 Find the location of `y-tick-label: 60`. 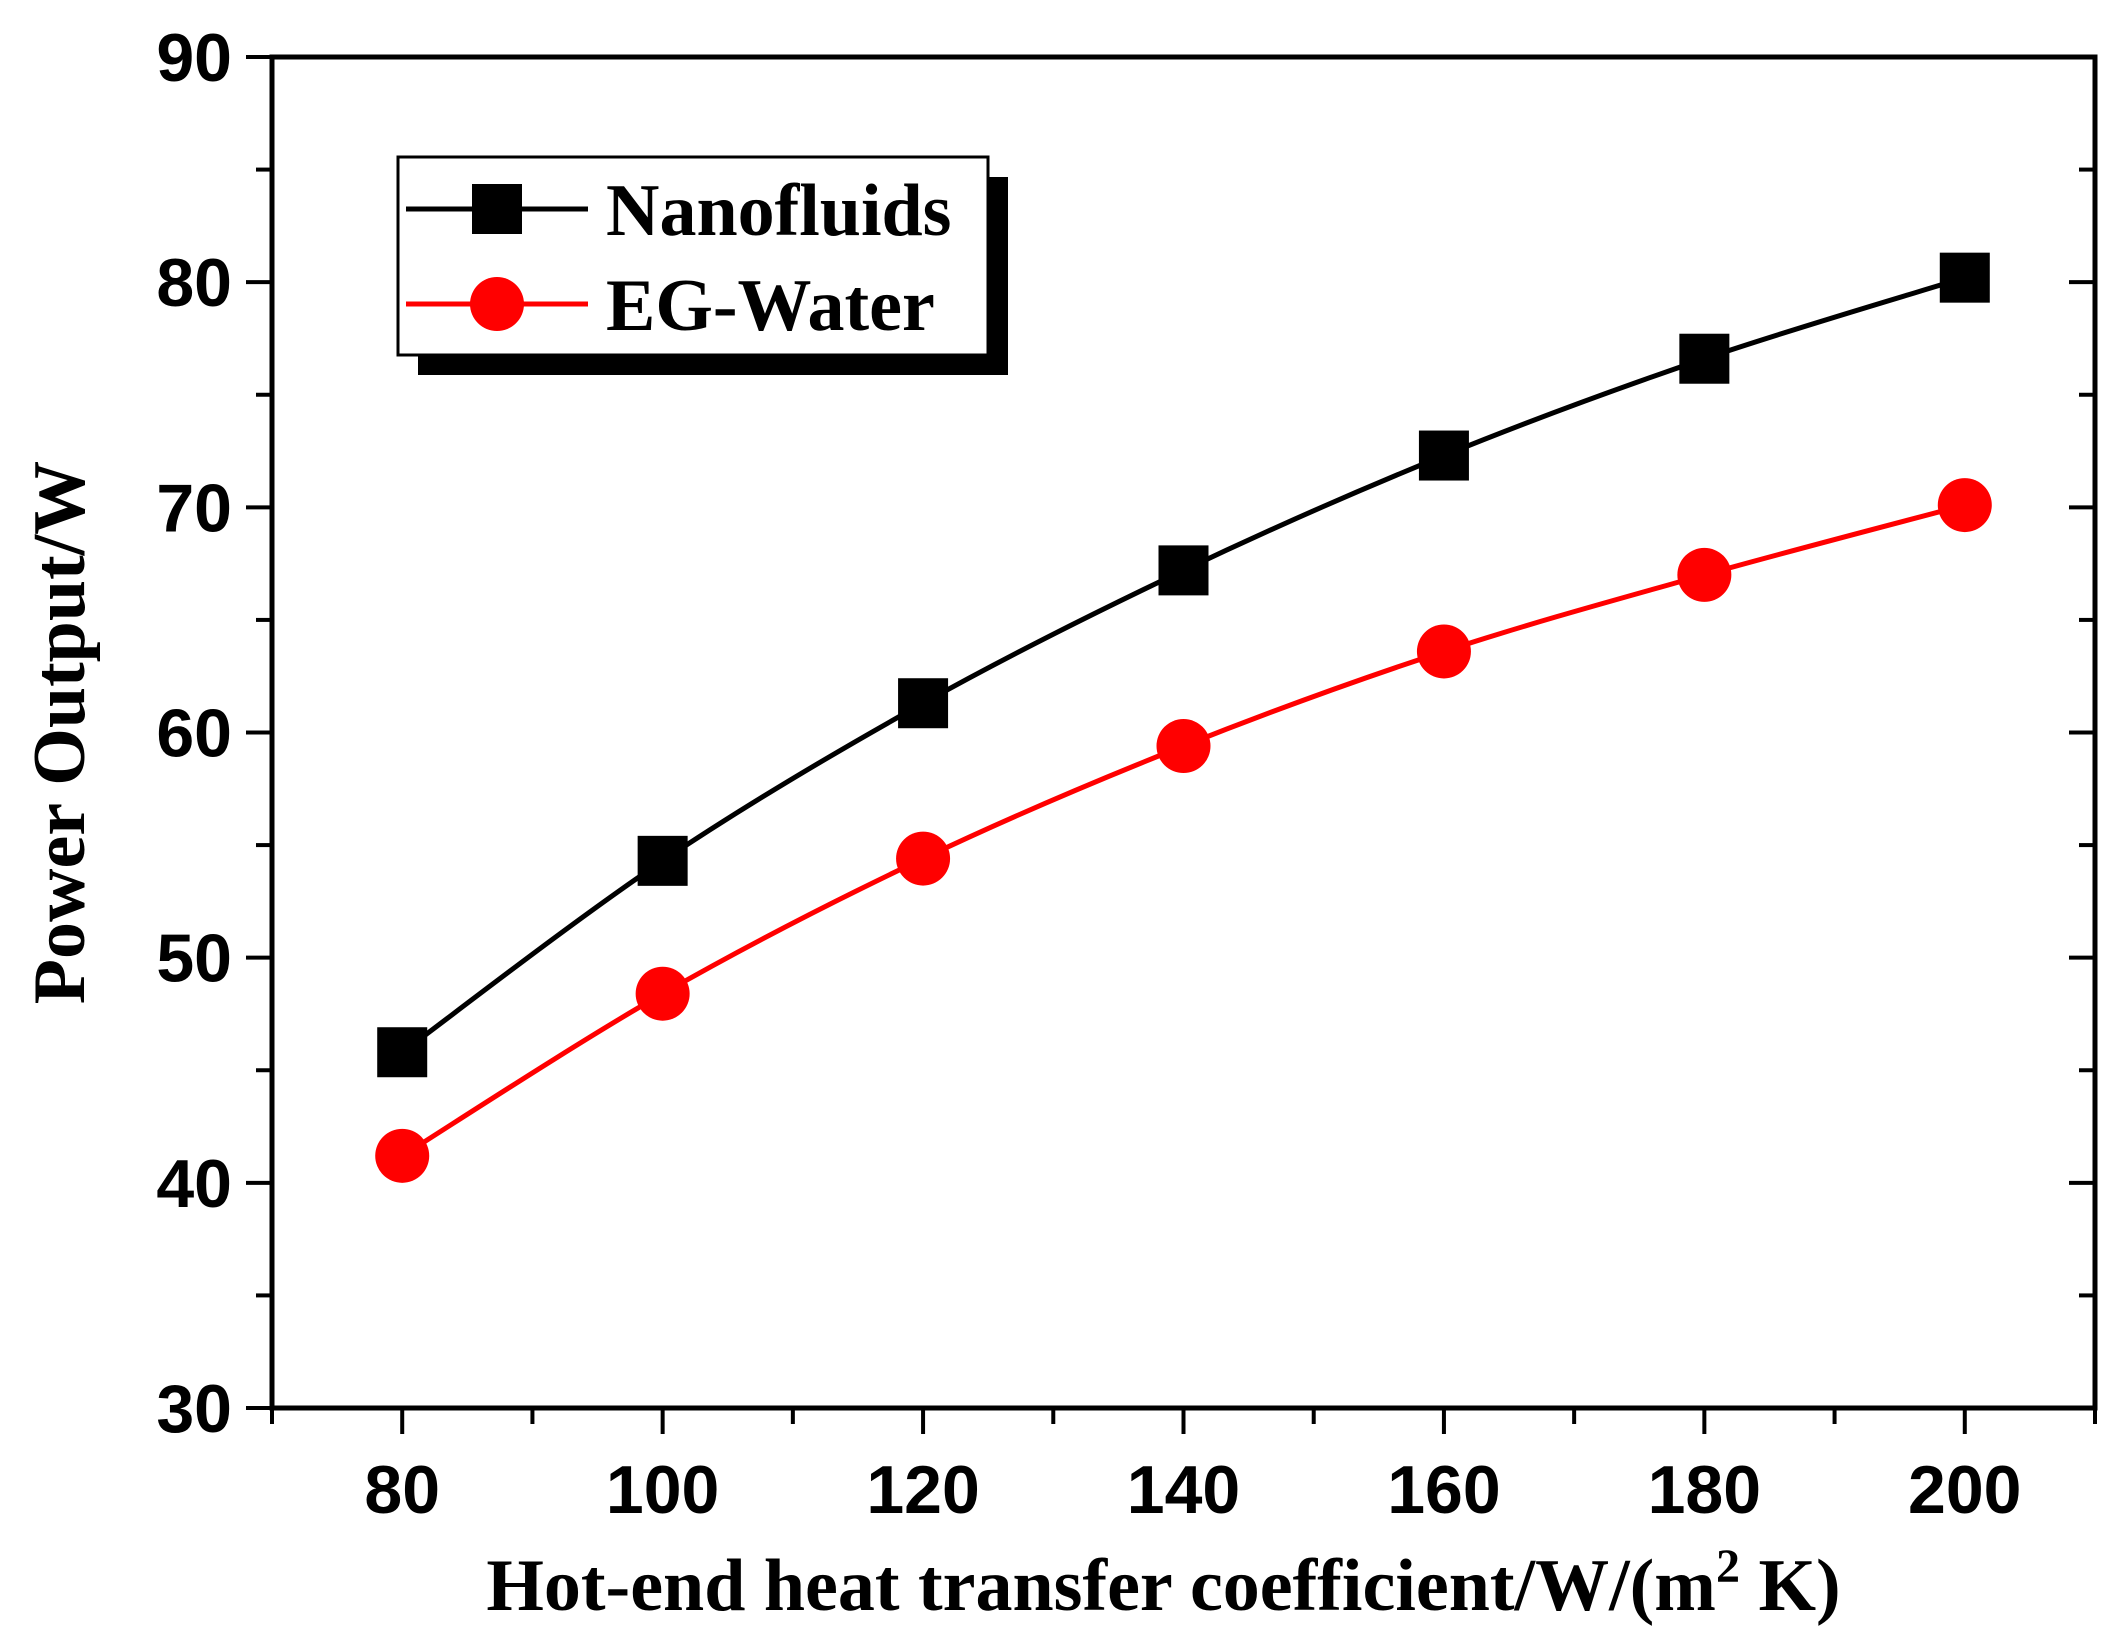

y-tick-label: 60 is located at coordinates (194, 734).